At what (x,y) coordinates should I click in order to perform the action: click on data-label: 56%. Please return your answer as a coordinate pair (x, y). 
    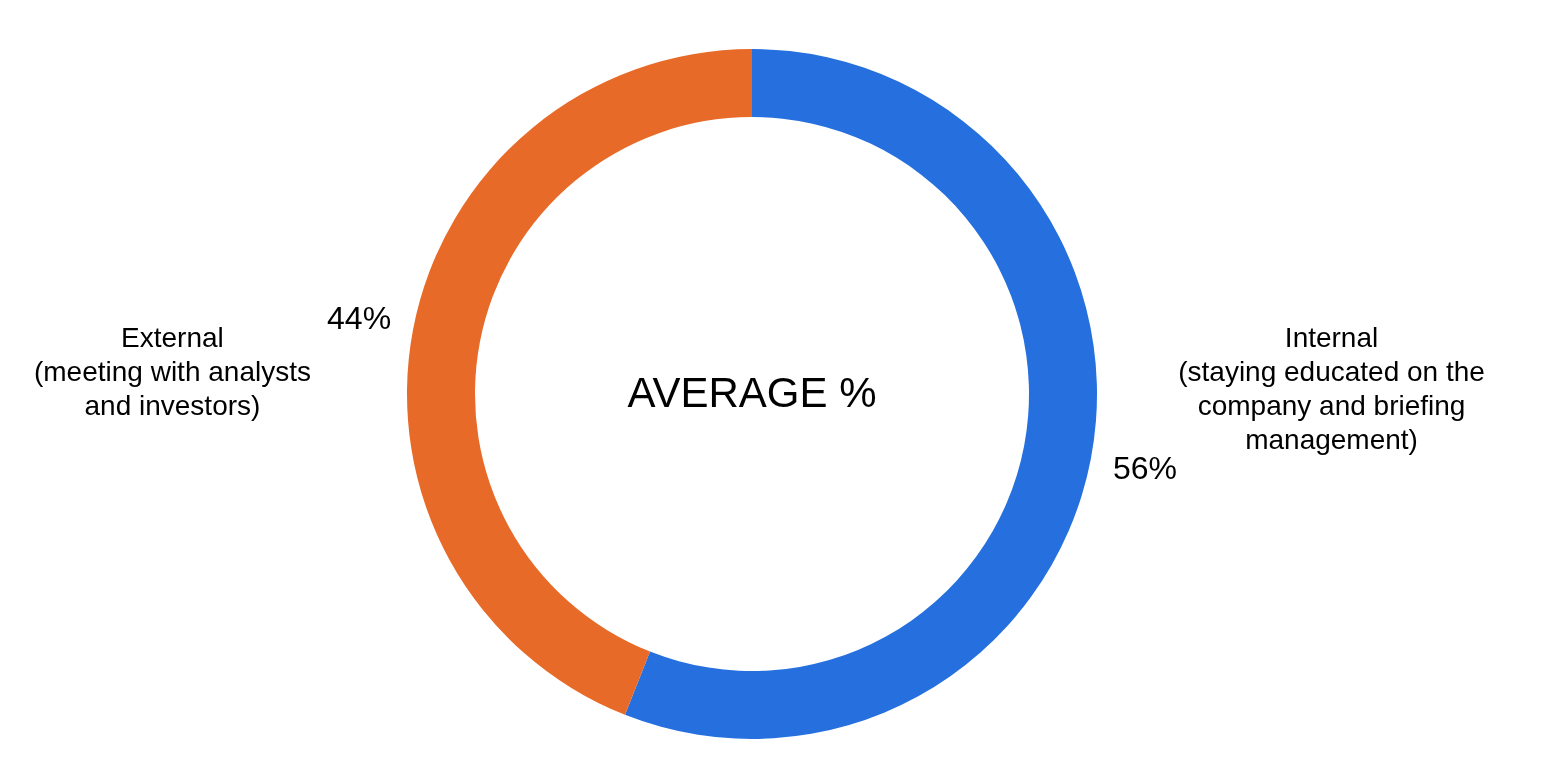
    Looking at the image, I should click on (1144, 467).